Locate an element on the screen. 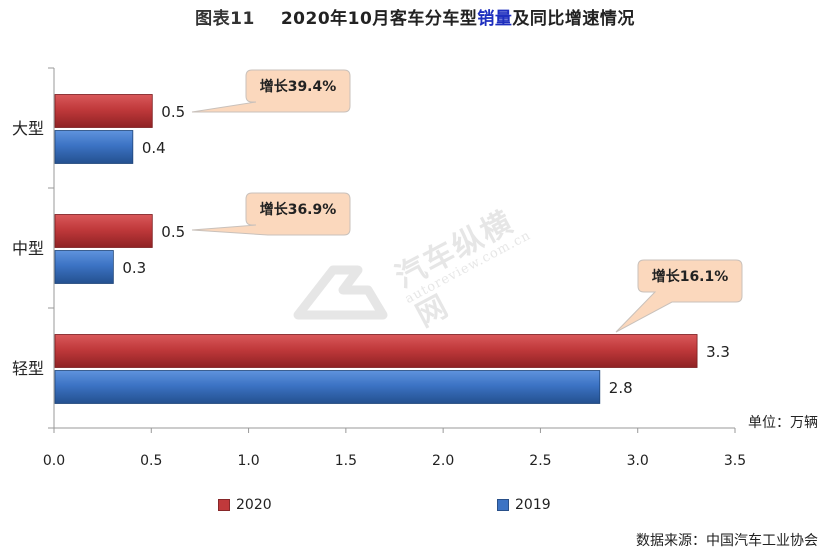  legend-swatch-2020 is located at coordinates (224, 505).